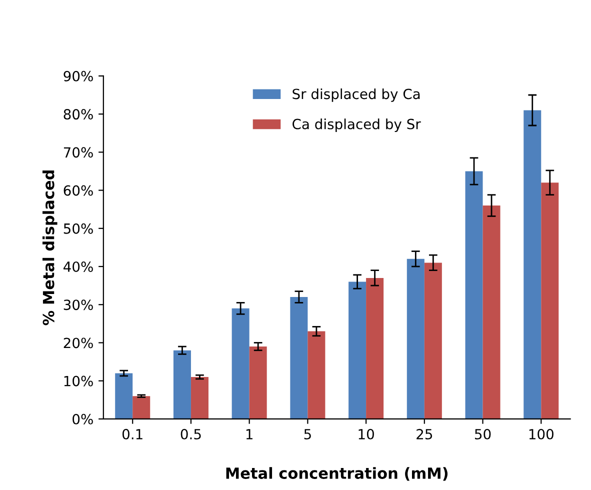 Image resolution: width=591 pixels, height=490 pixels. I want to click on x-tick-label: 0.1, so click(132, 434).